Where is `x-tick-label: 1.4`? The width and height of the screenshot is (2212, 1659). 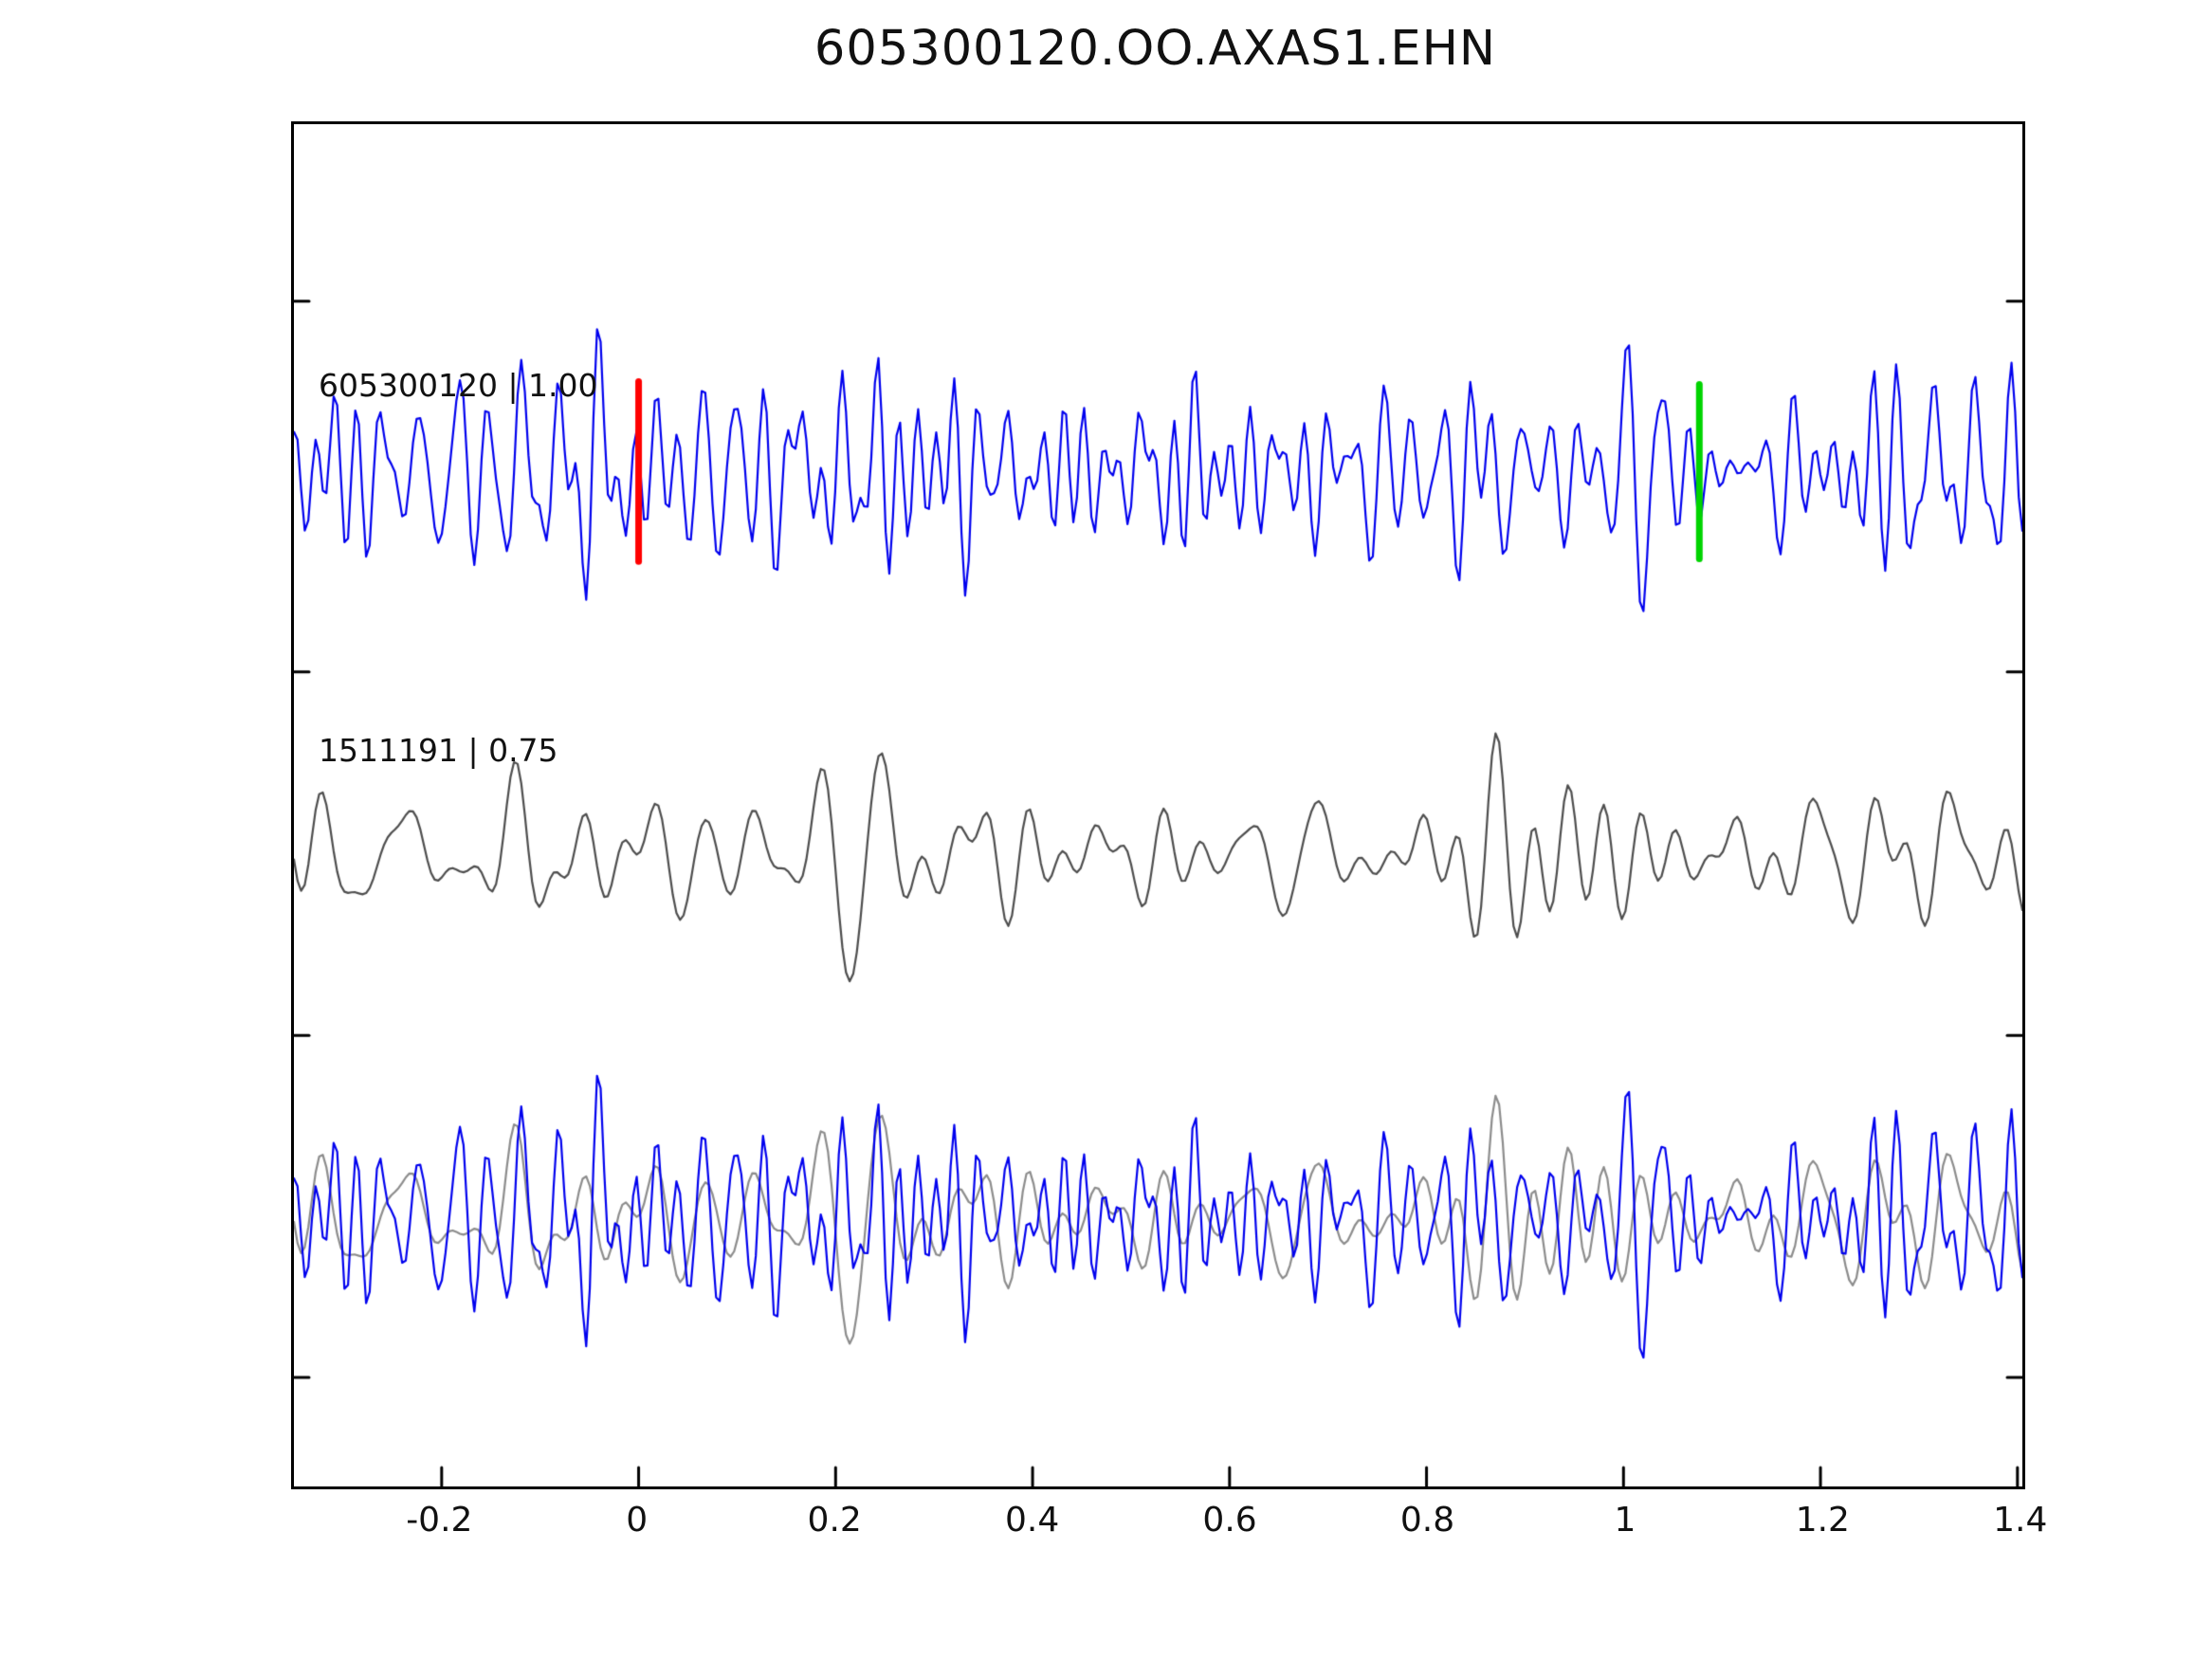 x-tick-label: 1.4 is located at coordinates (2020, 1520).